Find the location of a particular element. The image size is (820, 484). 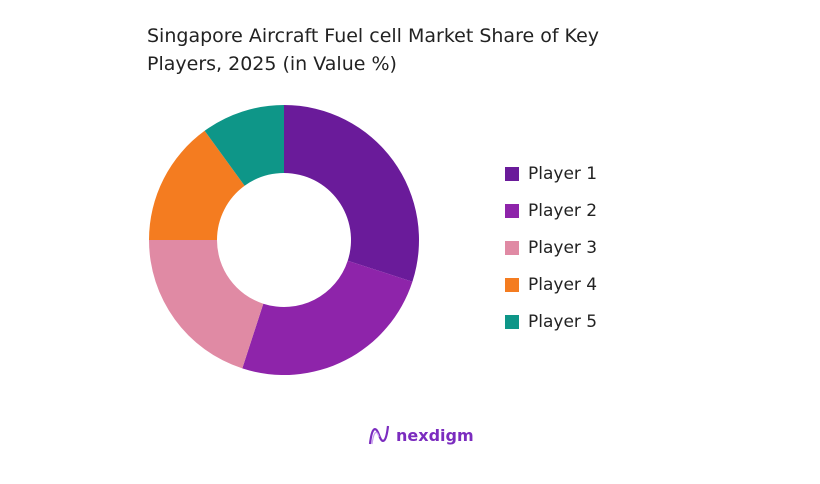

legend-label: Player 5 is located at coordinates (563, 321).